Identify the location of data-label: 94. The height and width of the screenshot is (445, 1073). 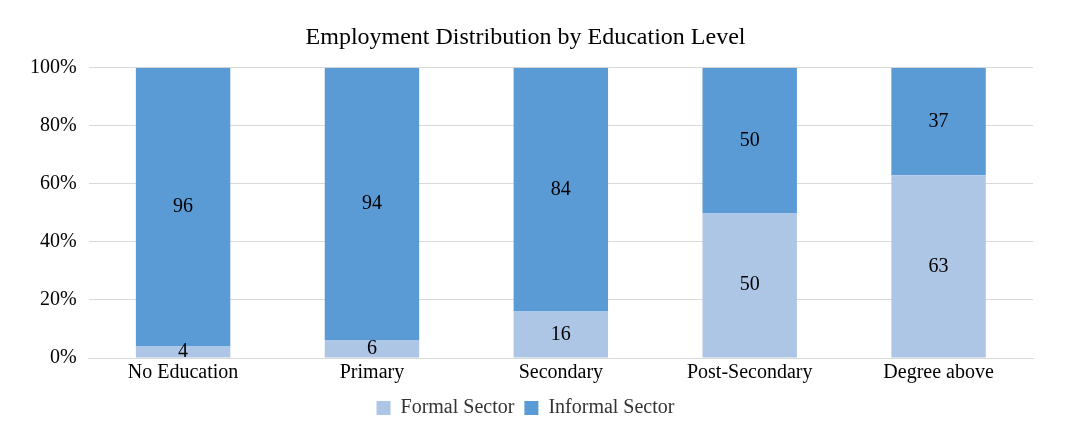
(371, 202).